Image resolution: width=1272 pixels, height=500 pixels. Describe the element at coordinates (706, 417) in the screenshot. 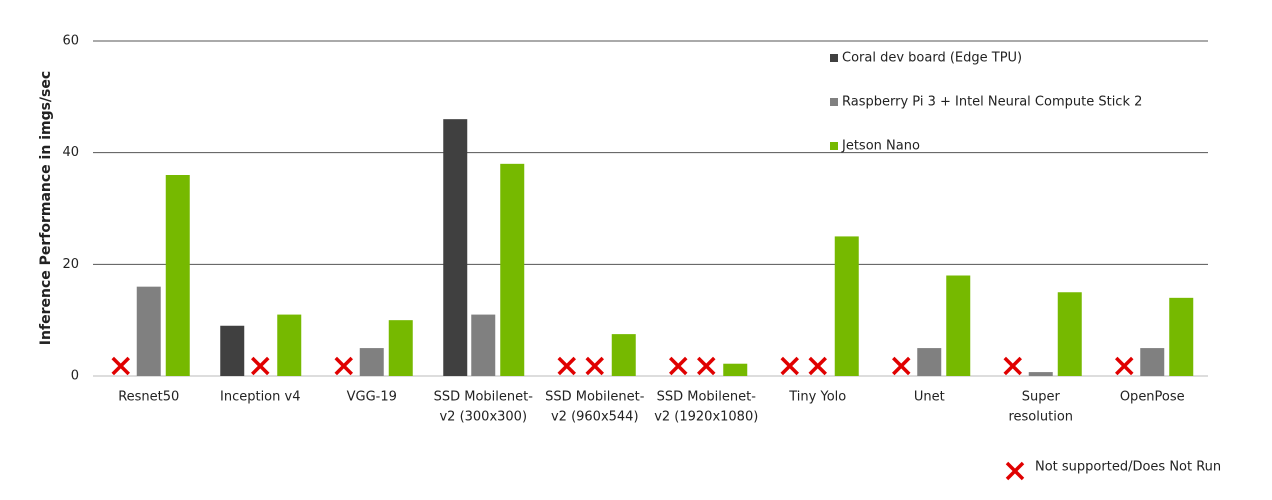

I see `x-tick-label: v2 (1920x1080)` at that location.